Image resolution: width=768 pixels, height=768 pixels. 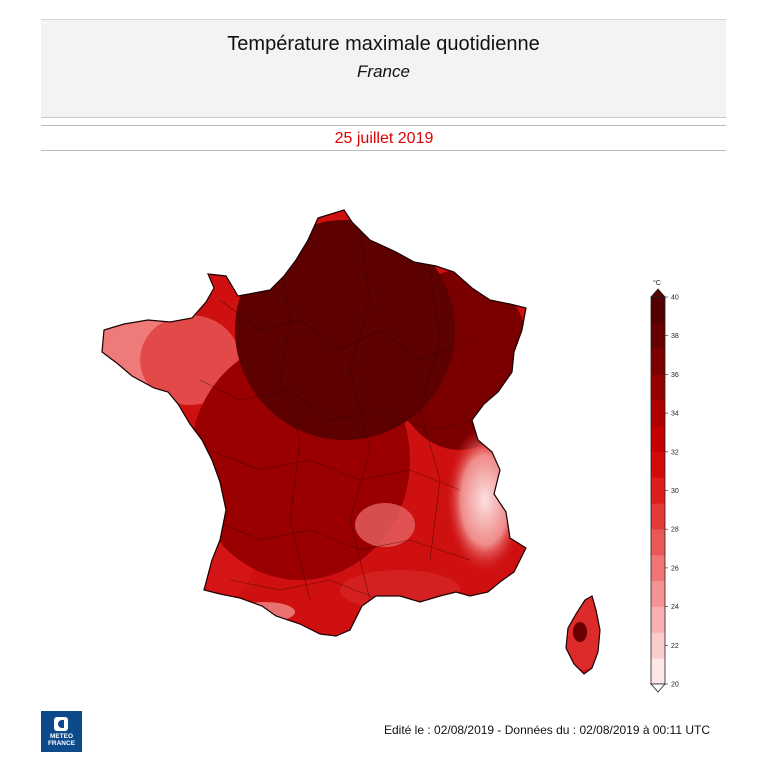 I want to click on zone-brittany-east, so click(x=190, y=360).